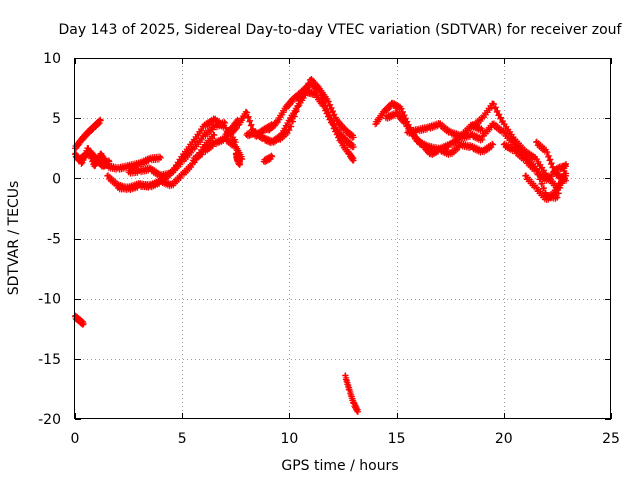 The height and width of the screenshot is (480, 640). Describe the element at coordinates (54, 240) in the screenshot. I see `y-tick-label: -5` at that location.